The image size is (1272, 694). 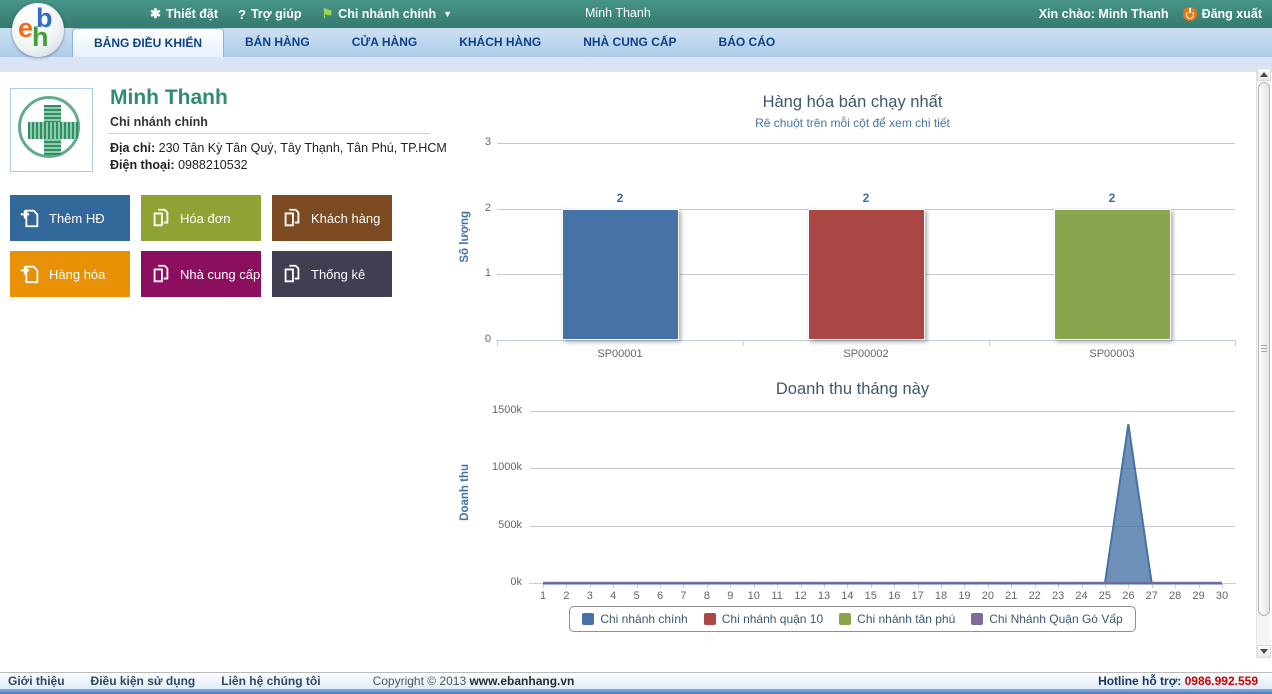 What do you see at coordinates (620, 354) in the screenshot?
I see `category-label: SP00001` at bounding box center [620, 354].